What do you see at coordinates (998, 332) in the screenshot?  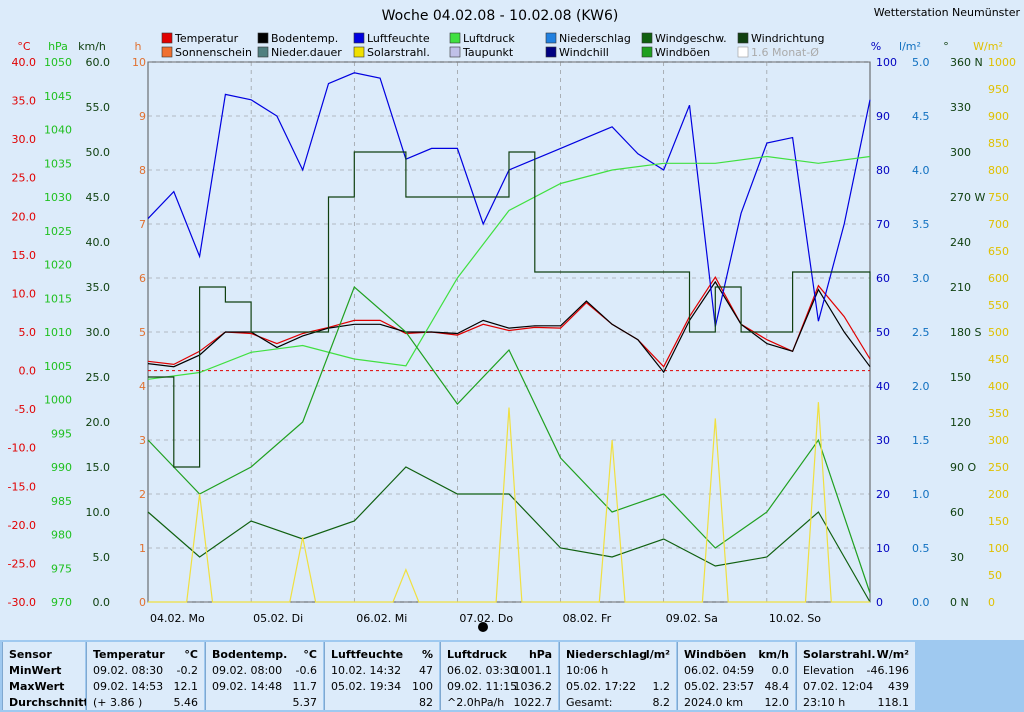 I see `solar-axis-tick: 500` at bounding box center [998, 332].